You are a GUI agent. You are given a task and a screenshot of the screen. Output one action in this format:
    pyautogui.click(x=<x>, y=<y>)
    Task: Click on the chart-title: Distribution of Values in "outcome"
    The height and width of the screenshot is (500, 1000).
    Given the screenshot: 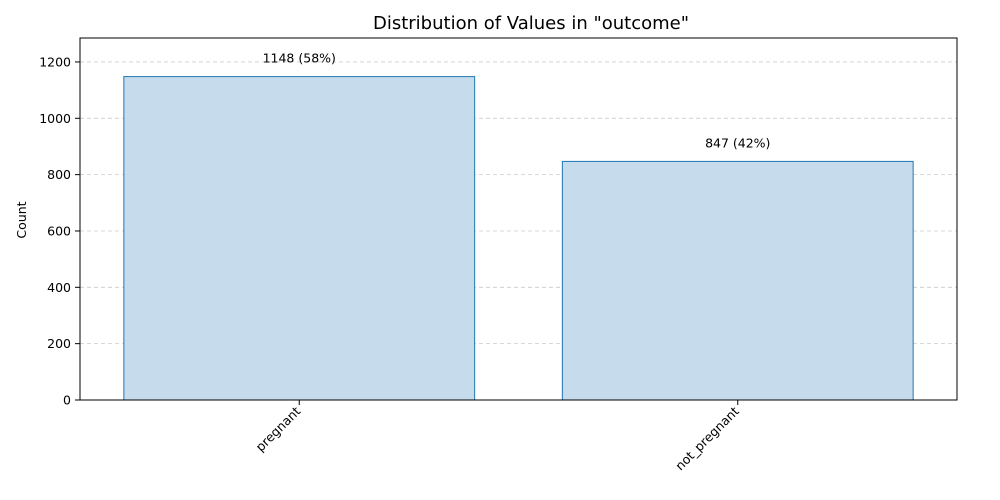 What is the action you would take?
    pyautogui.click(x=531, y=23)
    